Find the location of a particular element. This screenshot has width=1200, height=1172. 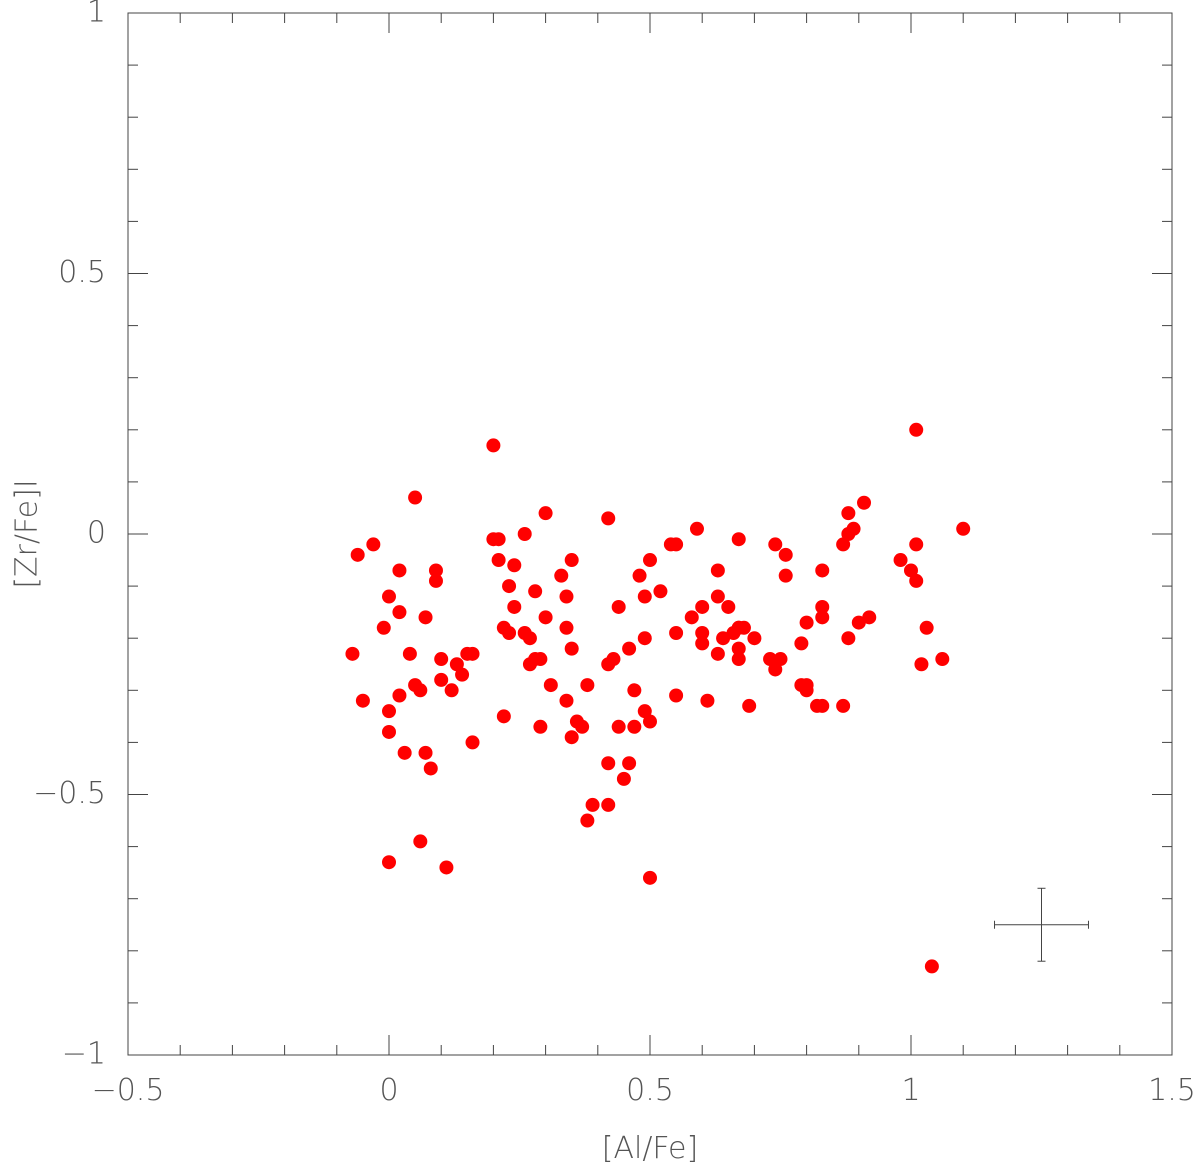

x-tick-label: 1.5 is located at coordinates (1172, 1090).